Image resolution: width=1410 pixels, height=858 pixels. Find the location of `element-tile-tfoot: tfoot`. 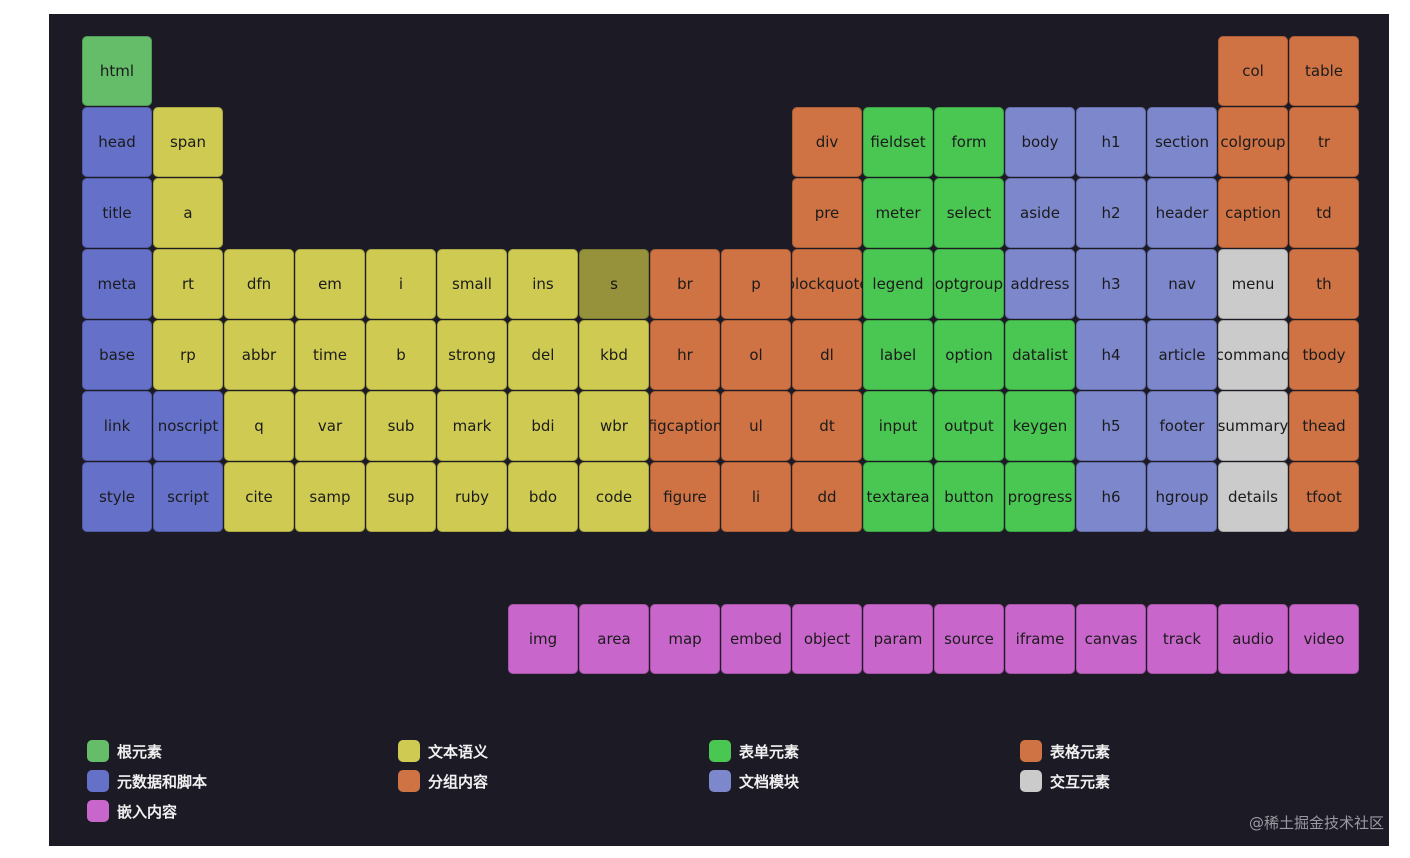

element-tile-tfoot: tfoot is located at coordinates (1324, 497).